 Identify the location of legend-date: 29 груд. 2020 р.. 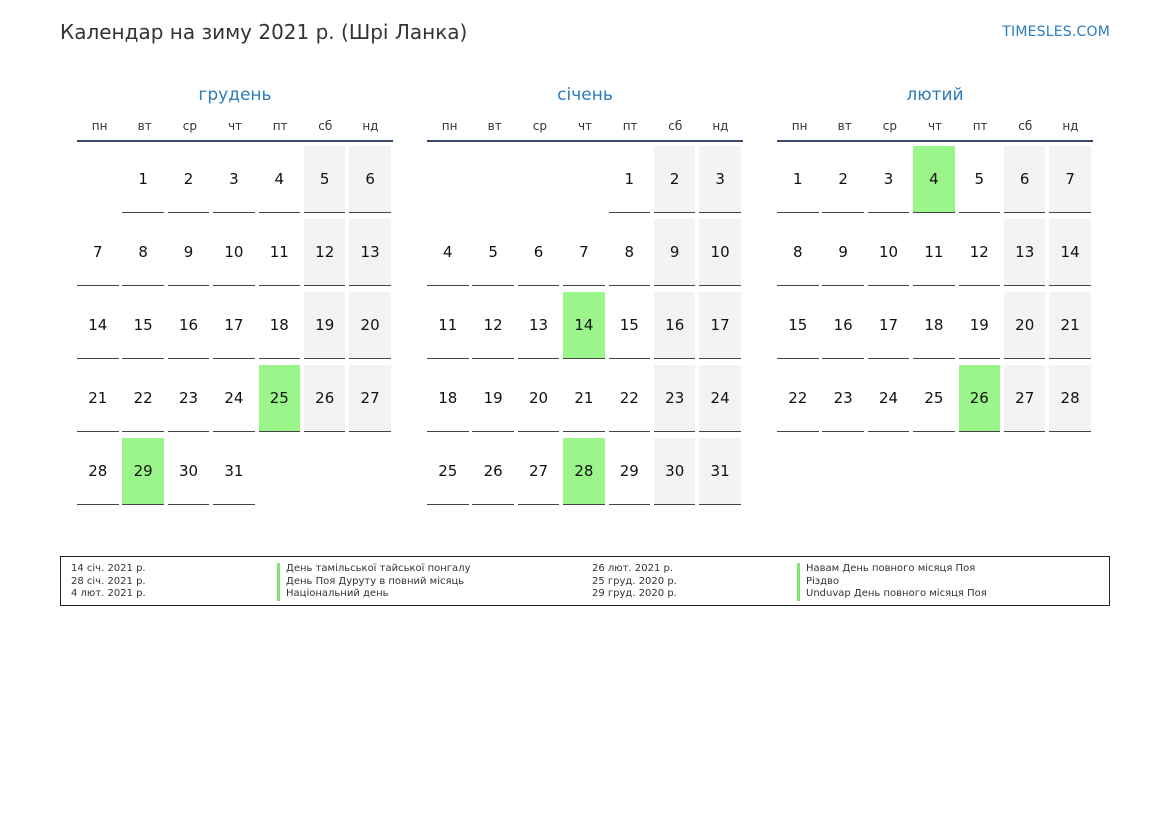
(634, 593).